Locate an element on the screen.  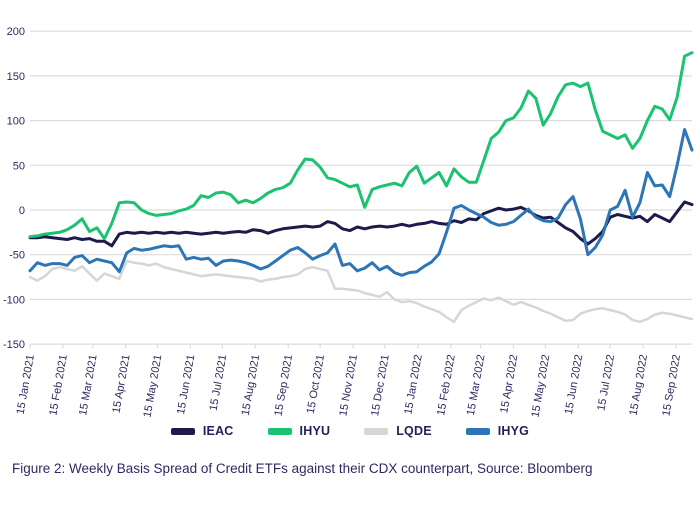
legend-swatch-lqde is located at coordinates (376, 431).